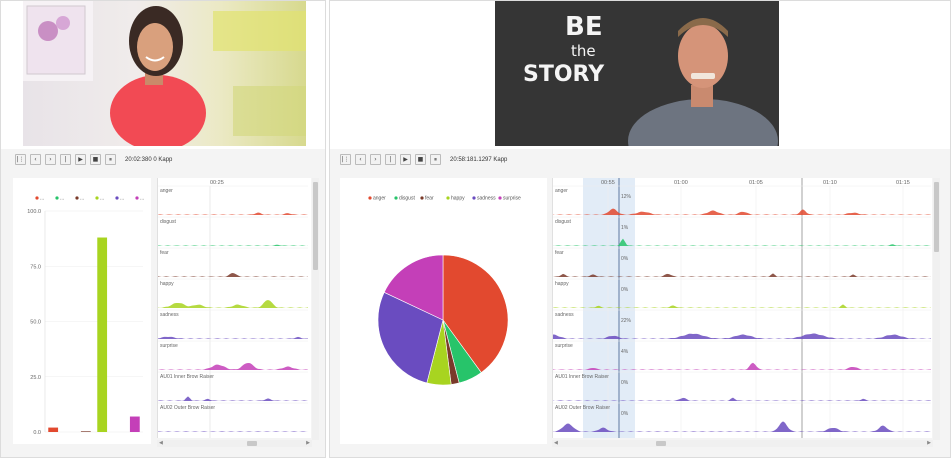 The image size is (951, 458). I want to click on pie-legend-label-anger: anger, so click(379, 199).